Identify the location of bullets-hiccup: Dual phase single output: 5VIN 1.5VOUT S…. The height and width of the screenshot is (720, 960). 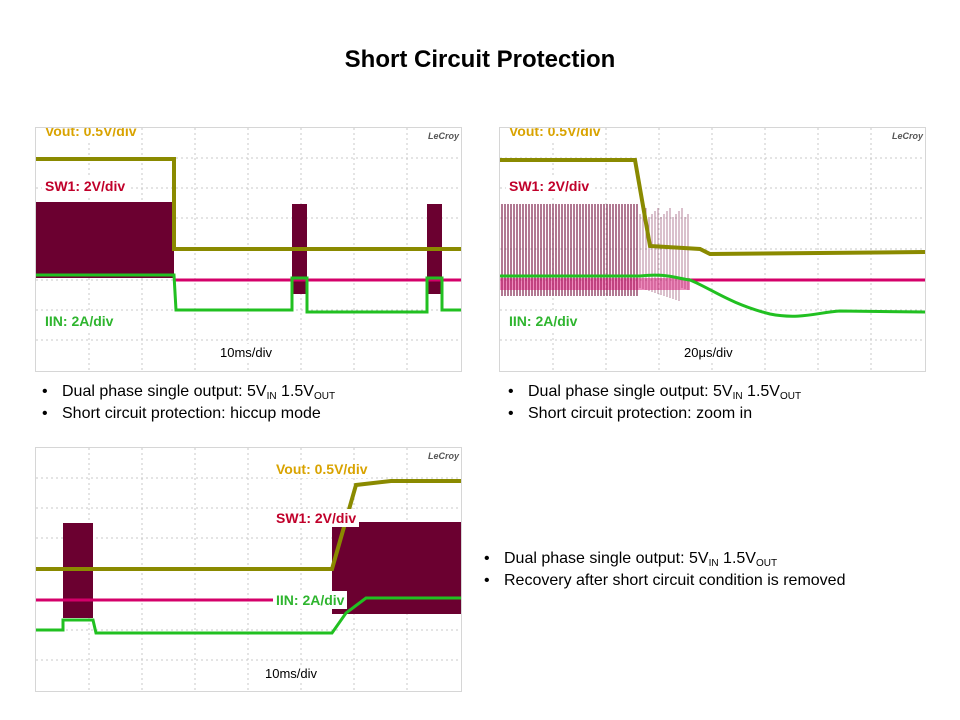
(186, 403).